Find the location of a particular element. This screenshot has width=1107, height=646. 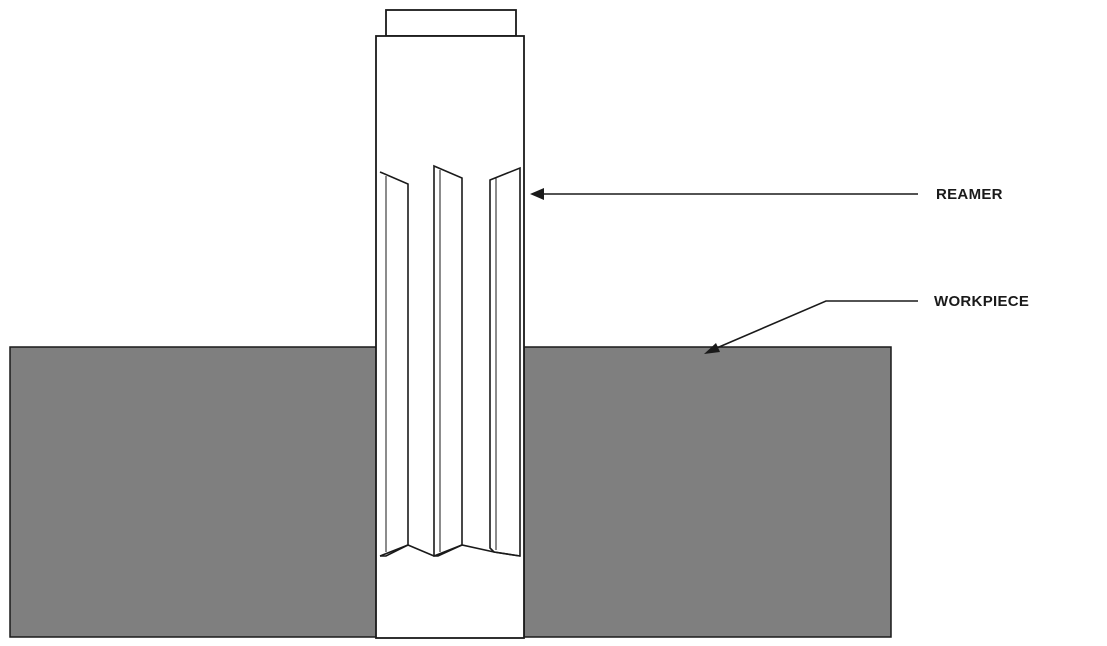

workpiece-leader is located at coordinates (811, 327).